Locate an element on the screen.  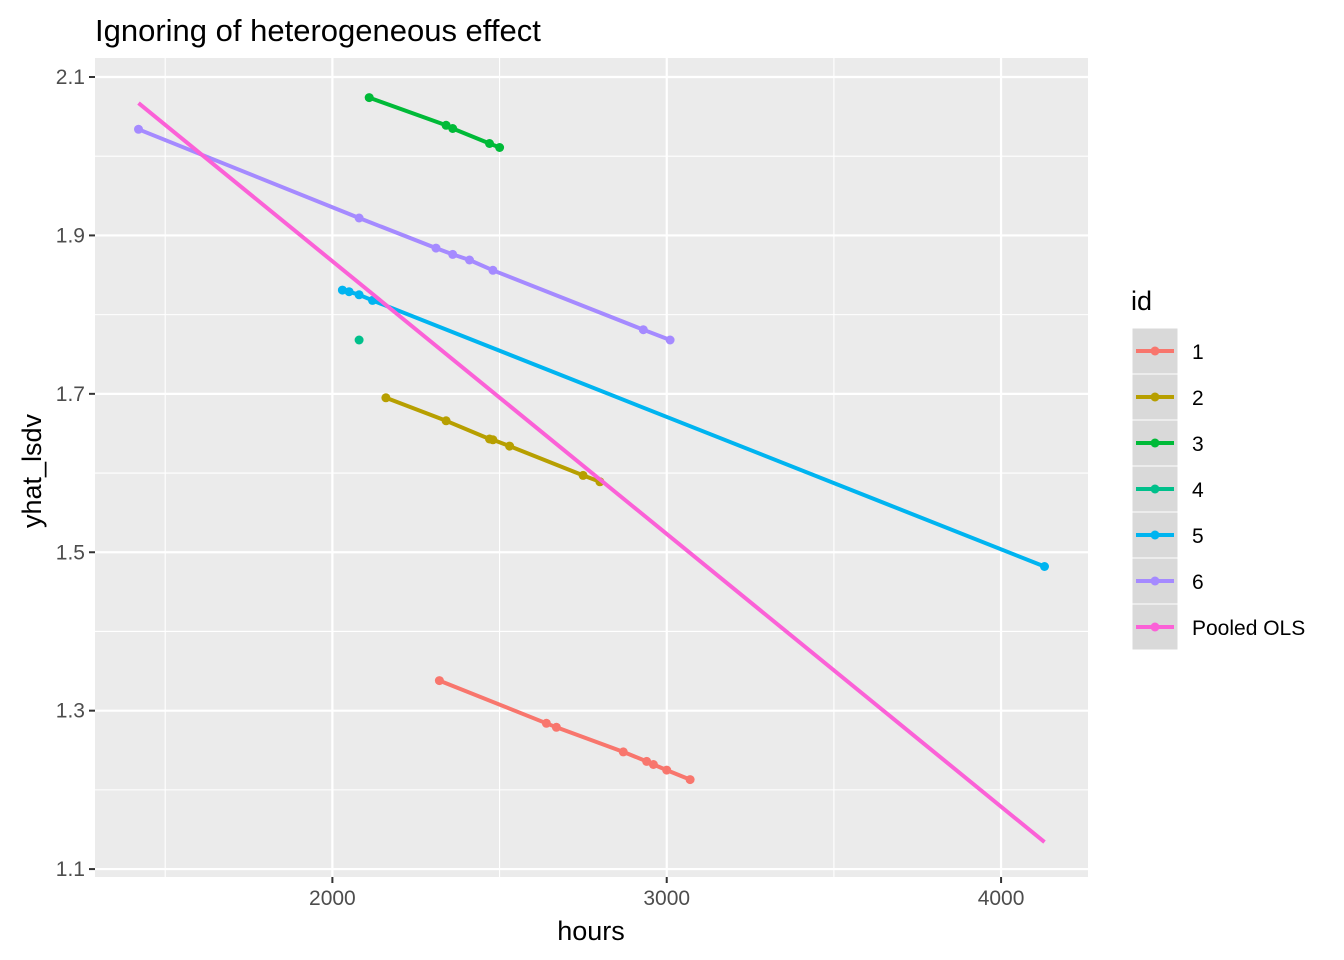
legend-item: 2 is located at coordinates (1167, 397).